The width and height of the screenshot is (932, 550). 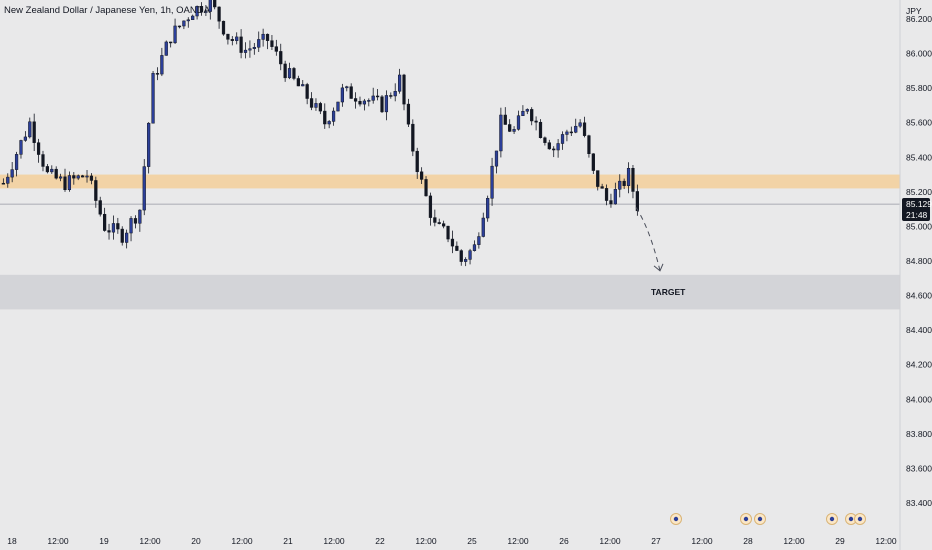 What do you see at coordinates (648, 239) in the screenshot?
I see `projection-line` at bounding box center [648, 239].